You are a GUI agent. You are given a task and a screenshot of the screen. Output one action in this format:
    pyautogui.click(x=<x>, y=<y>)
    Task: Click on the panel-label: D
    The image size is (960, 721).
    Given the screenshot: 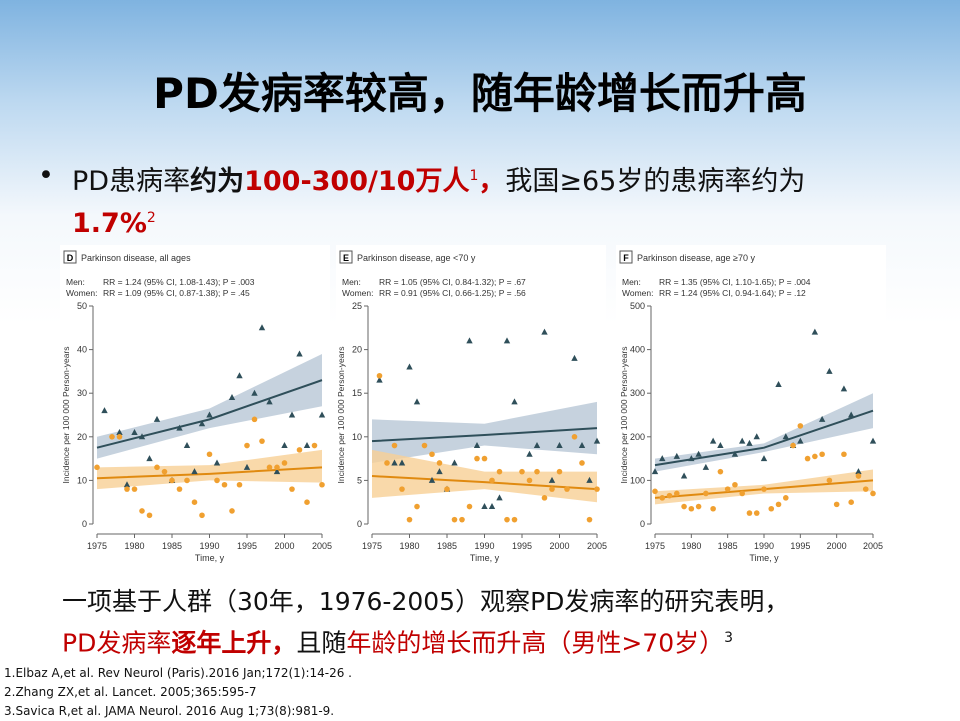 What is the action you would take?
    pyautogui.click(x=70, y=258)
    